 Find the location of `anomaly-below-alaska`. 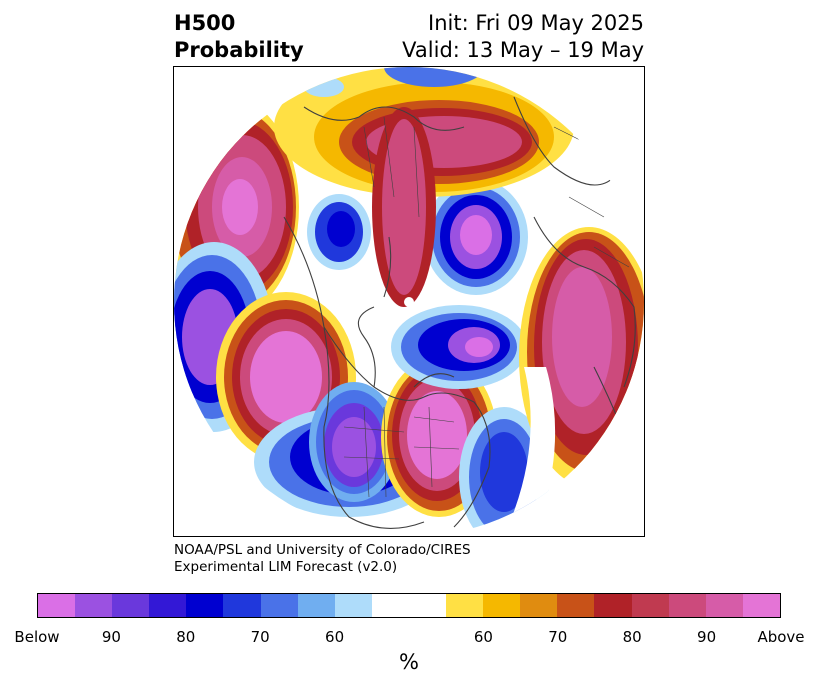

anomaly-below-alaska is located at coordinates (339, 232).